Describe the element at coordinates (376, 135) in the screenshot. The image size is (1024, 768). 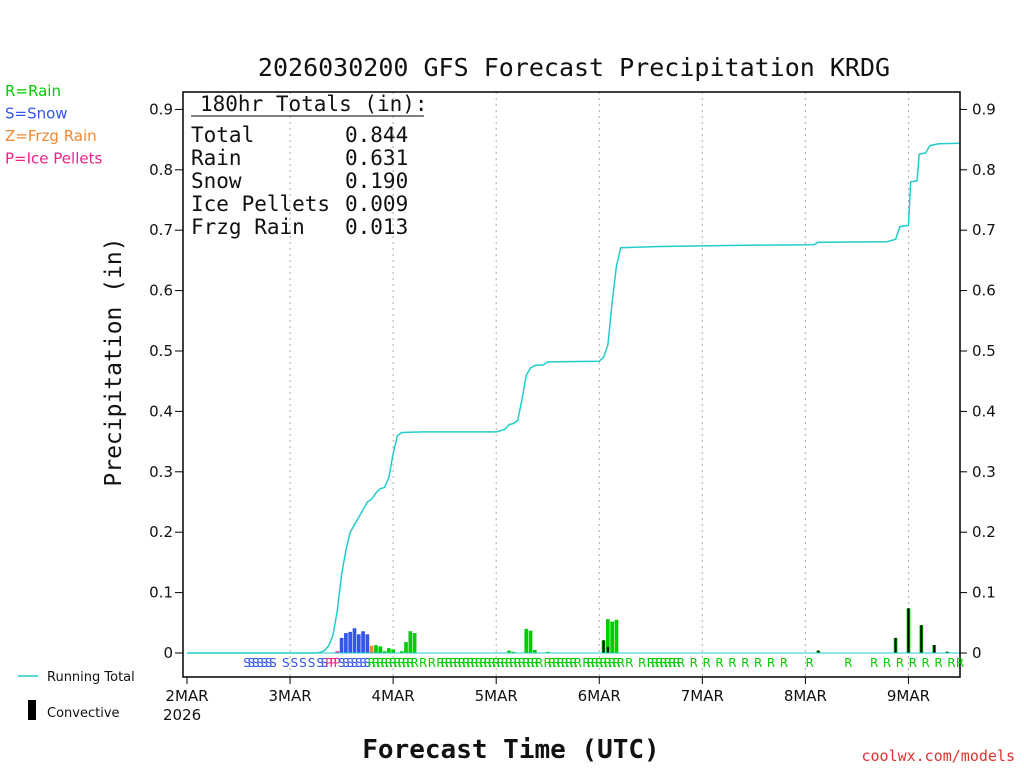
I see `totals-value-total: 0.844` at that location.